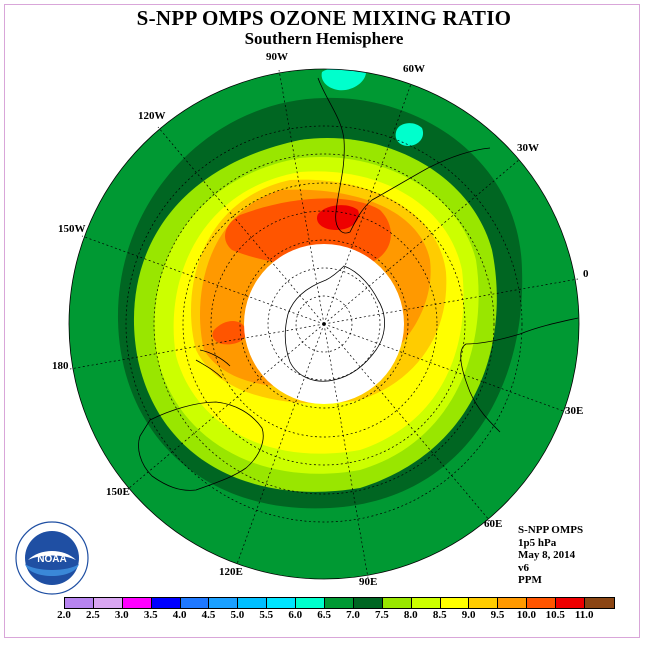  What do you see at coordinates (530, 580) in the screenshot?
I see `info-units: PPM` at bounding box center [530, 580].